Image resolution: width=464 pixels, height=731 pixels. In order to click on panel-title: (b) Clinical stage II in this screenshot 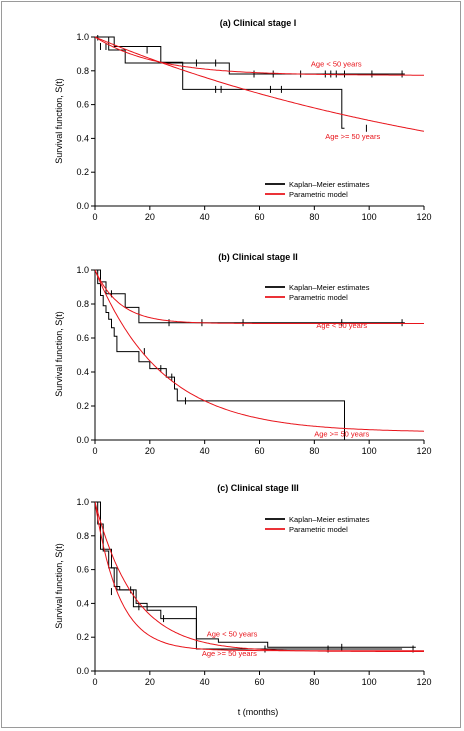, I will do `click(258, 257)`.